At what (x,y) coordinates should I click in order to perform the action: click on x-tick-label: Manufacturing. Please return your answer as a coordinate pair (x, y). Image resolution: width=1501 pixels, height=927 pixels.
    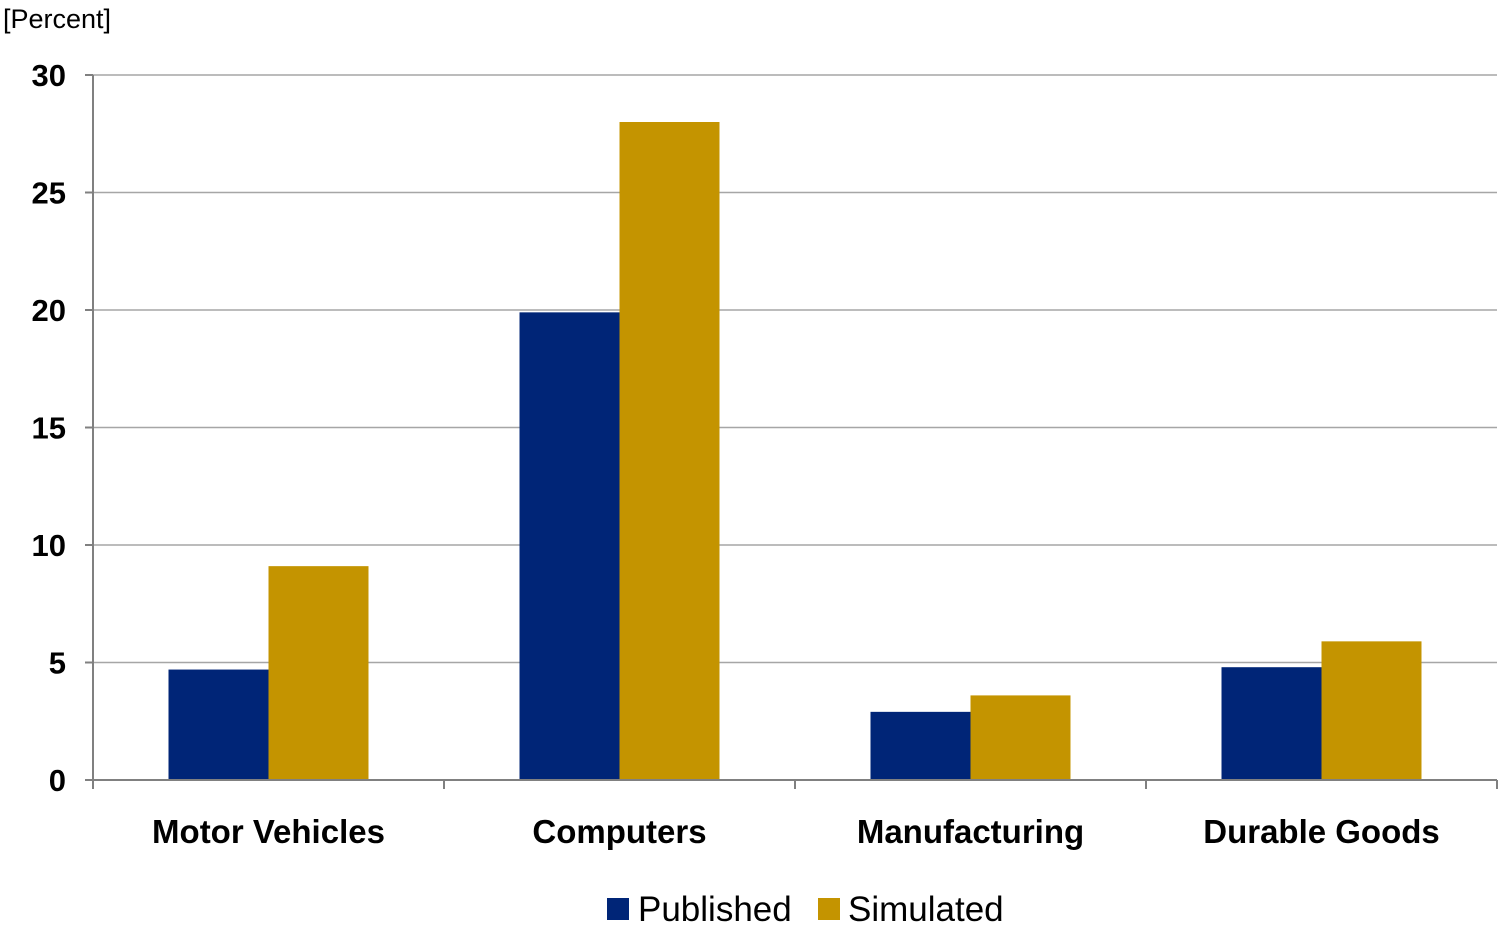
    Looking at the image, I should click on (970, 831).